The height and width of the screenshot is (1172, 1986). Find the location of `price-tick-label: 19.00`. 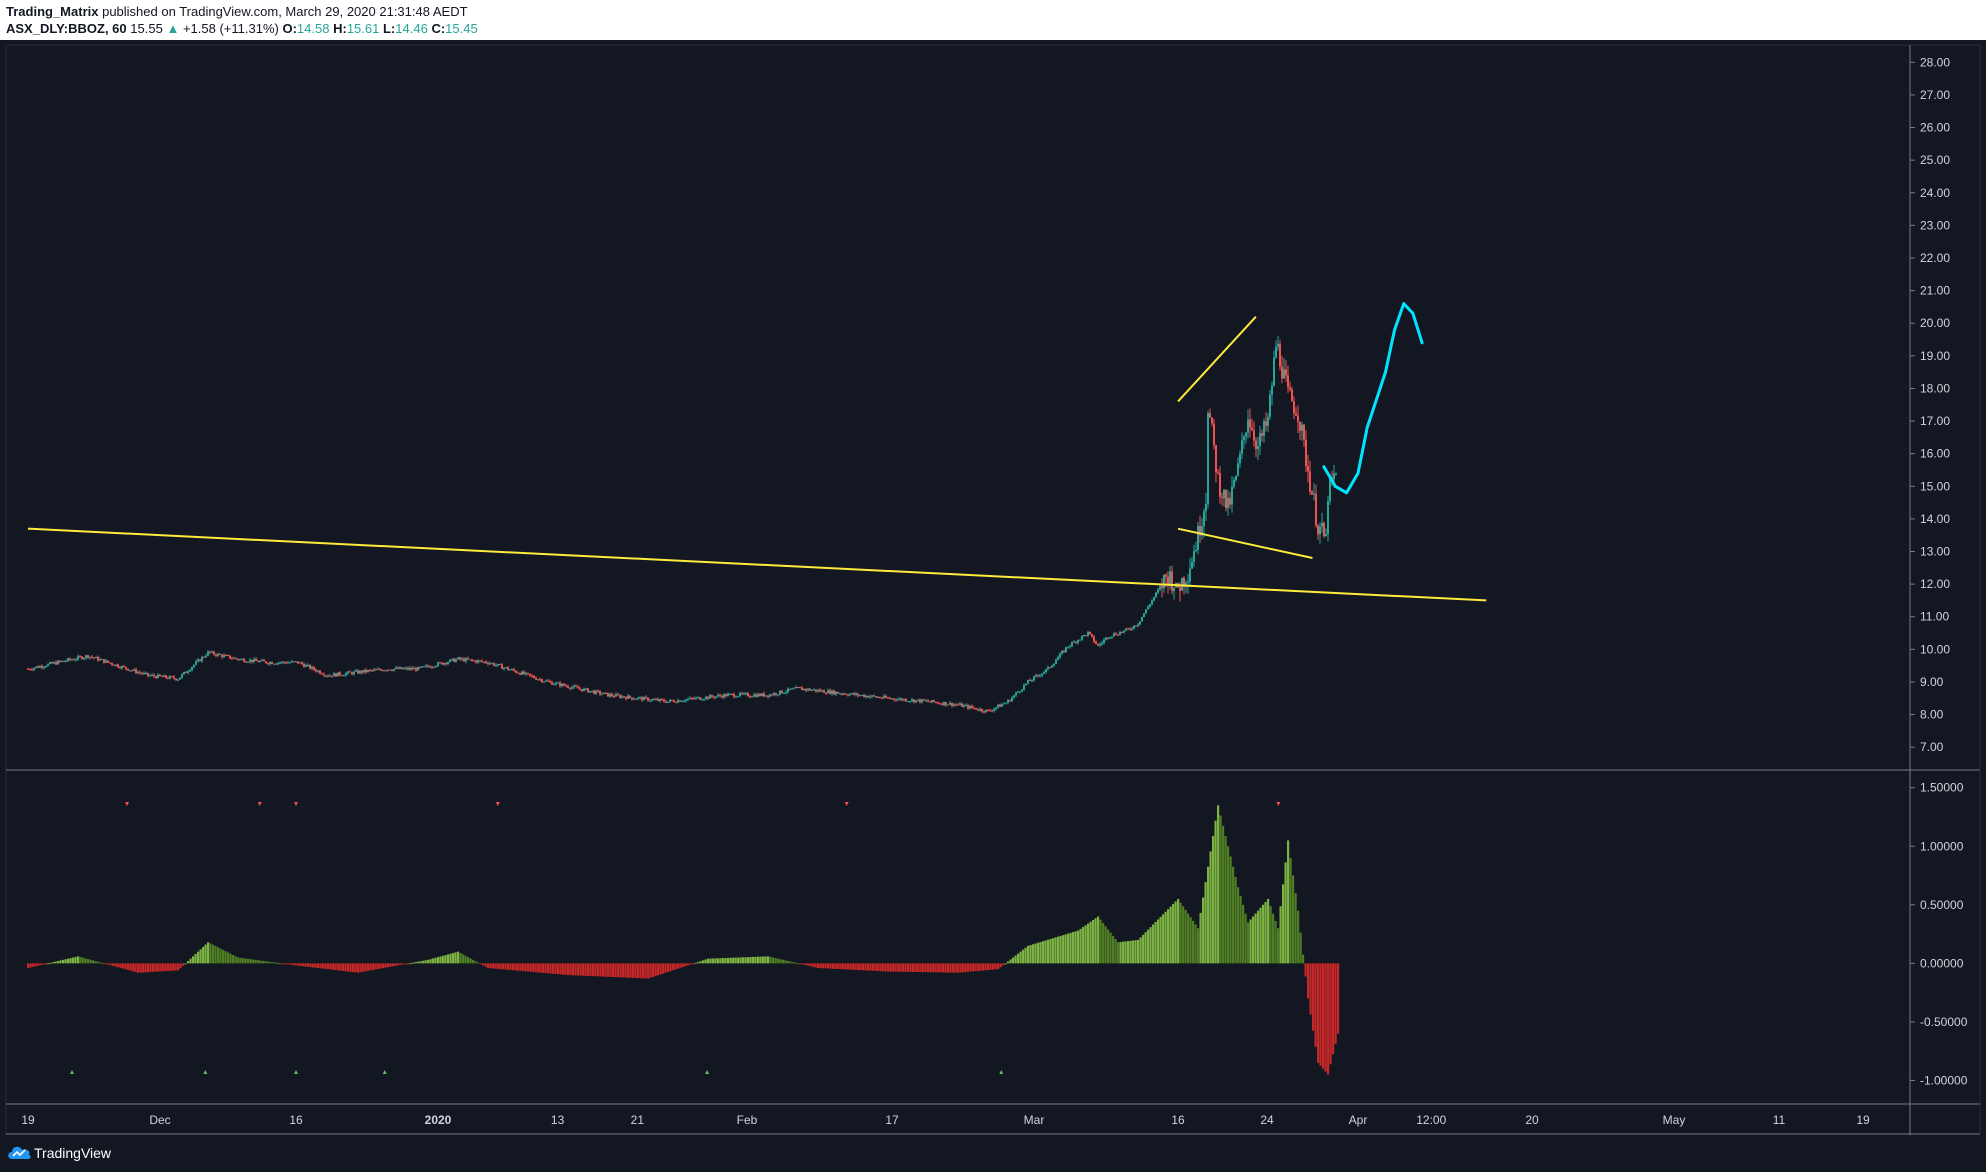

price-tick-label: 19.00 is located at coordinates (1935, 356).